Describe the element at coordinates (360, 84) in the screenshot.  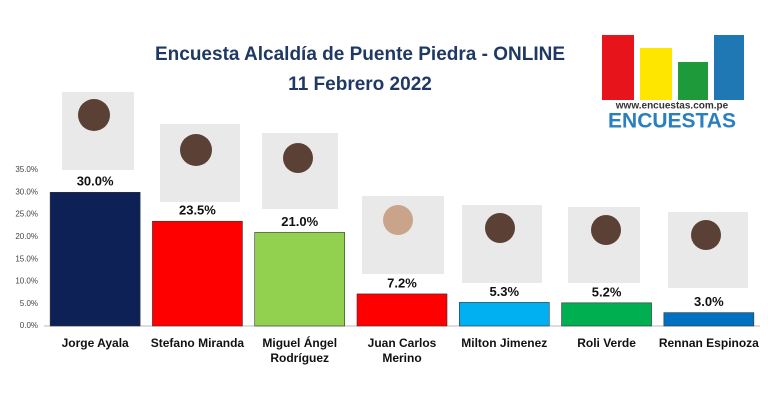
I see `chart-subtitle: 11 Febrero 2022` at that location.